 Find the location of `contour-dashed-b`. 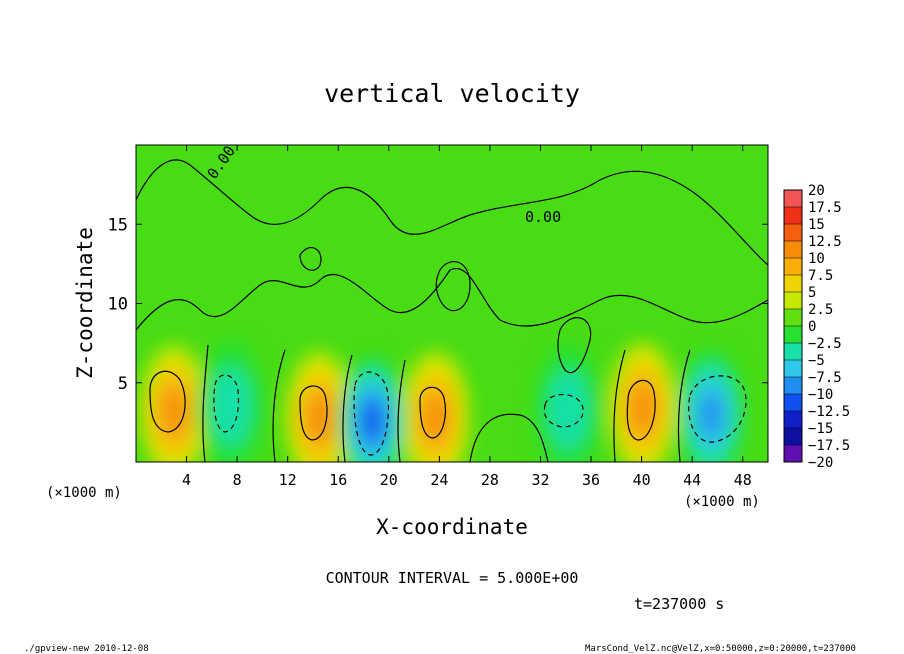

contour-dashed-b is located at coordinates (371, 413).